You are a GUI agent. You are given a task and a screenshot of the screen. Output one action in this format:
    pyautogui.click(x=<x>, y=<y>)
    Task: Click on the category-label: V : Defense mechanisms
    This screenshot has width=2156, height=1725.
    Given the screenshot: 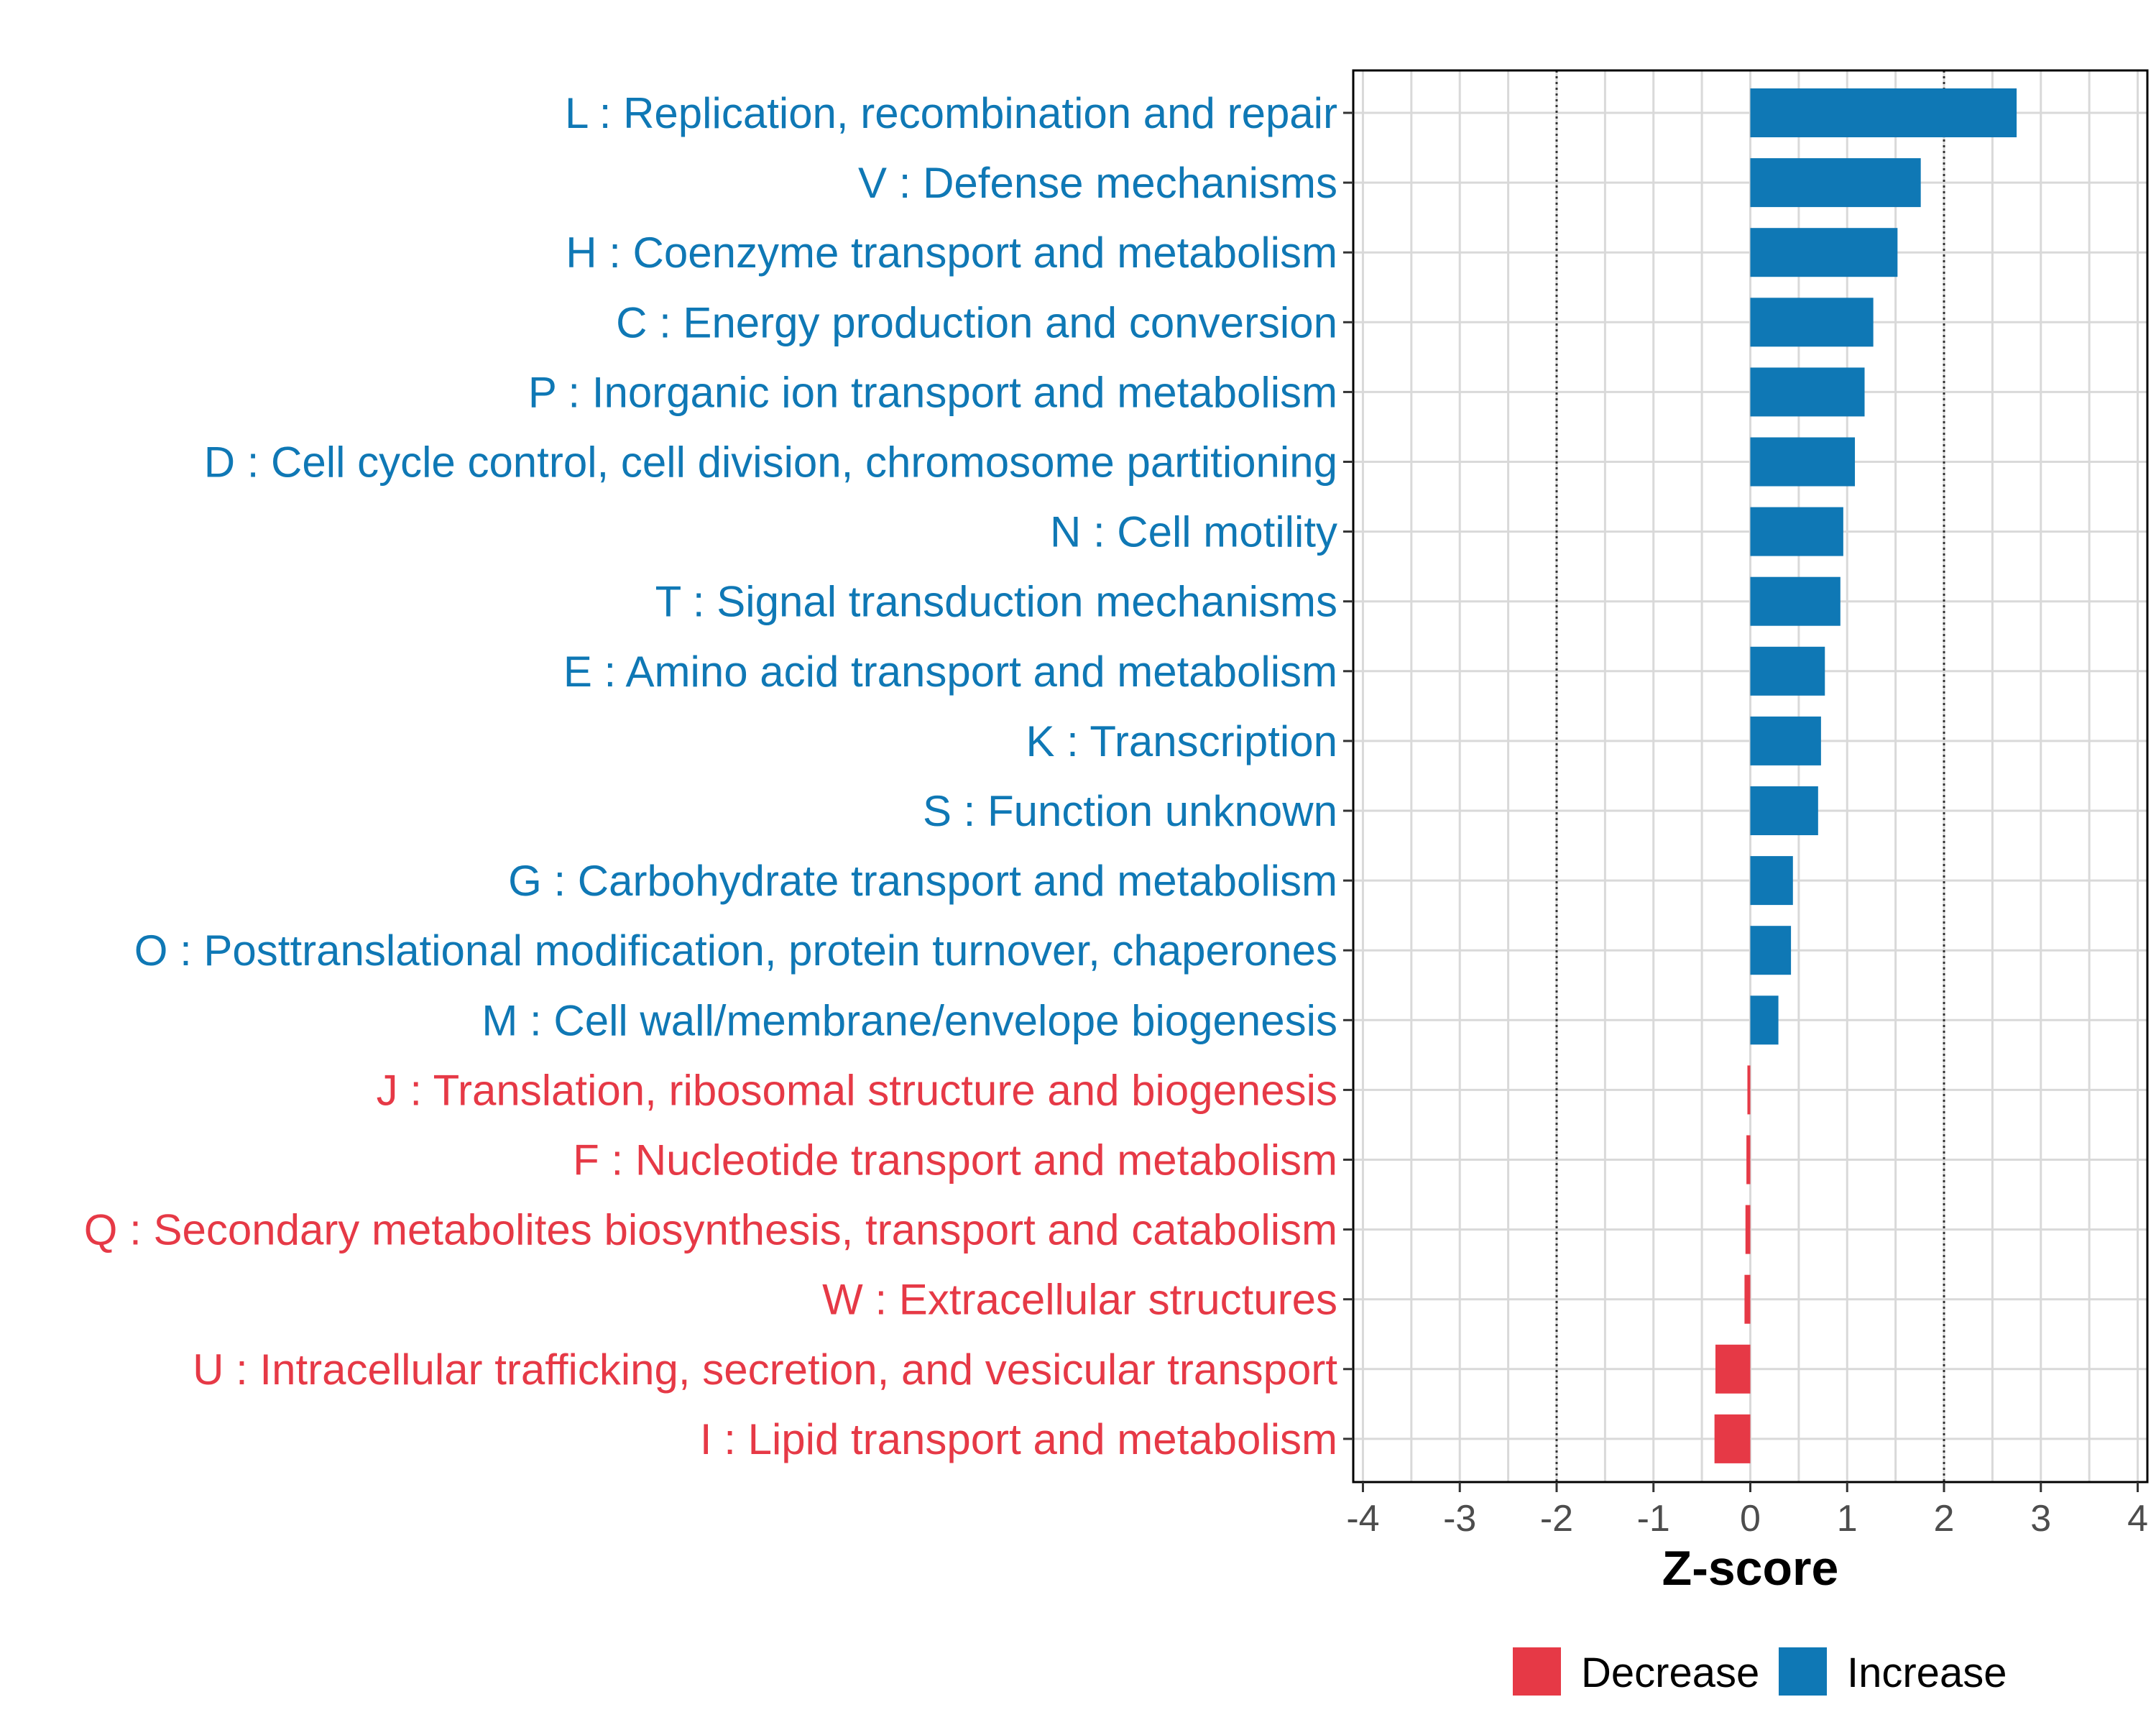 What is the action you would take?
    pyautogui.click(x=1097, y=183)
    